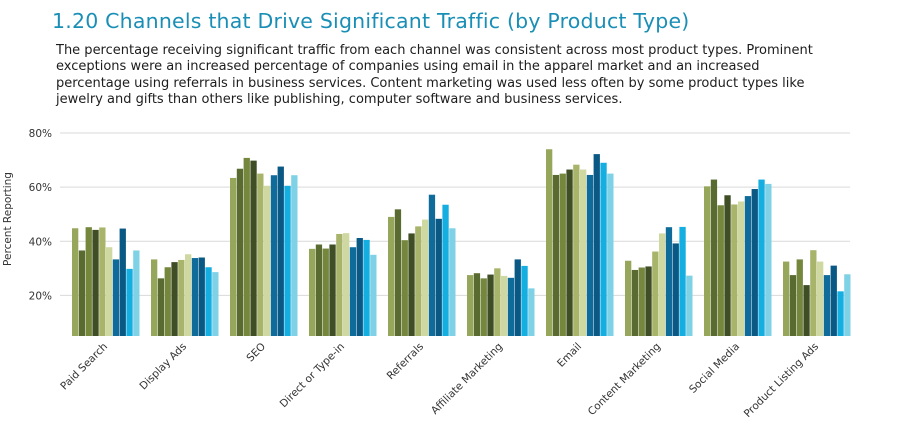 The width and height of the screenshot is (907, 436). Describe the element at coordinates (714, 368) in the screenshot. I see `x-tick-label: Social Media` at that location.